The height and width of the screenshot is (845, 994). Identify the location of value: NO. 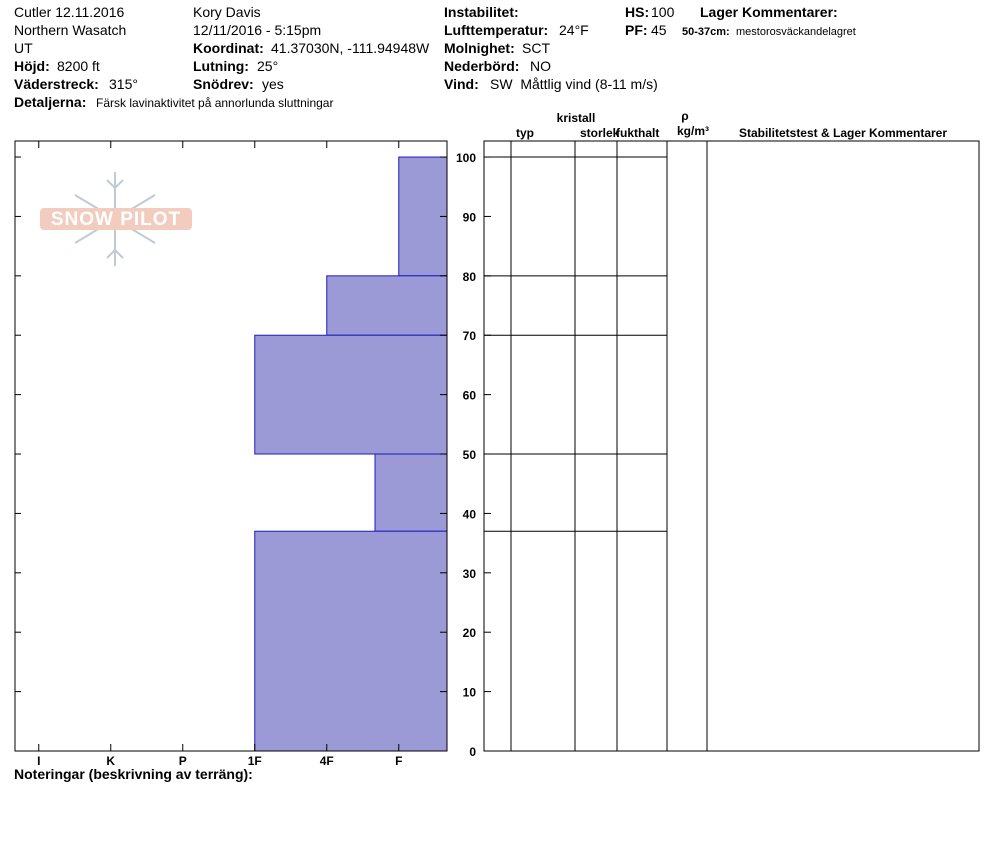
(540, 66).